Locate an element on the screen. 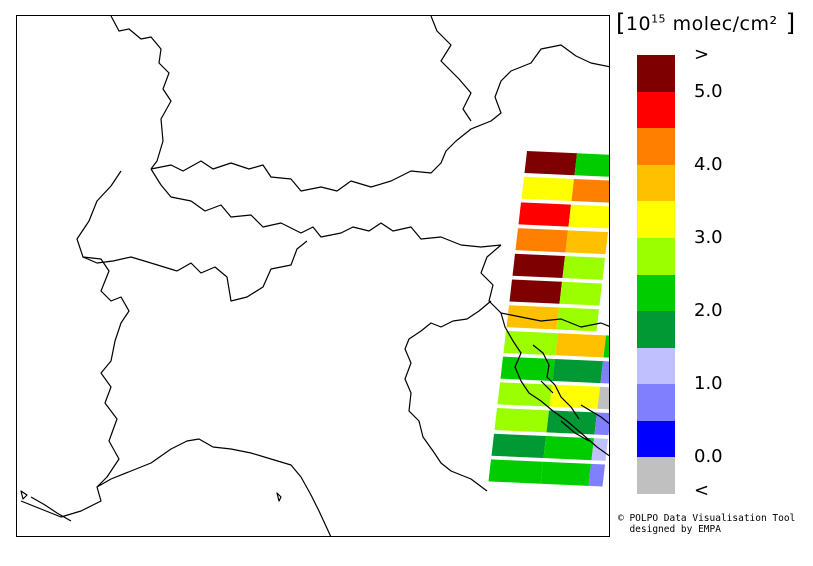  border-italy-france is located at coordinates (70, 429).